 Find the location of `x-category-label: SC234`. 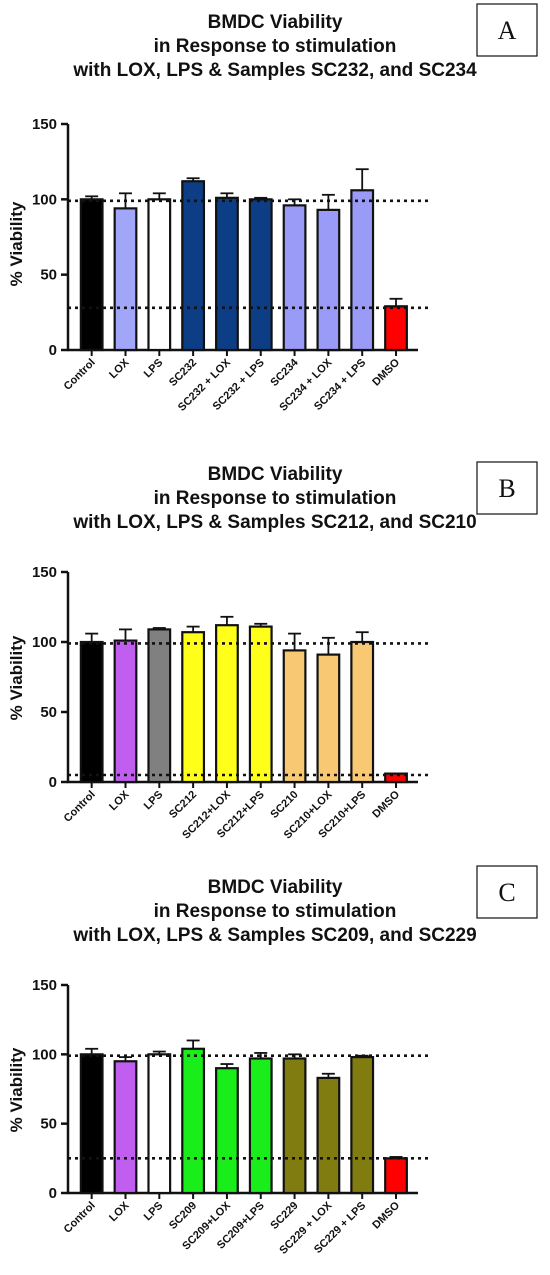

x-category-label: SC234 is located at coordinates (284, 372).